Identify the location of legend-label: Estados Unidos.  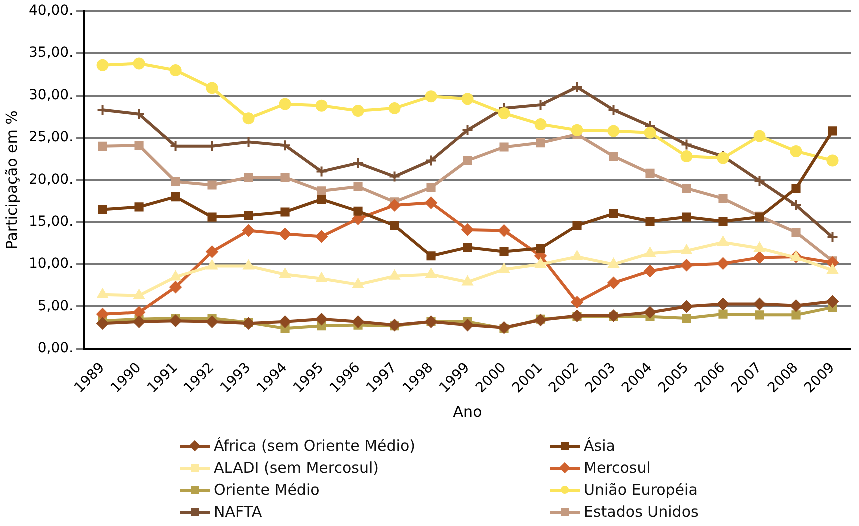
(641, 512).